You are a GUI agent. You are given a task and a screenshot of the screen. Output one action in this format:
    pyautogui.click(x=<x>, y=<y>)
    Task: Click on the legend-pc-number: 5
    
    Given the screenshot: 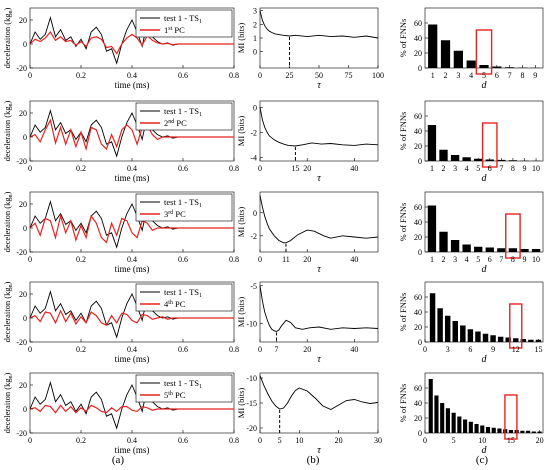 What is the action you would take?
    pyautogui.click(x=166, y=395)
    